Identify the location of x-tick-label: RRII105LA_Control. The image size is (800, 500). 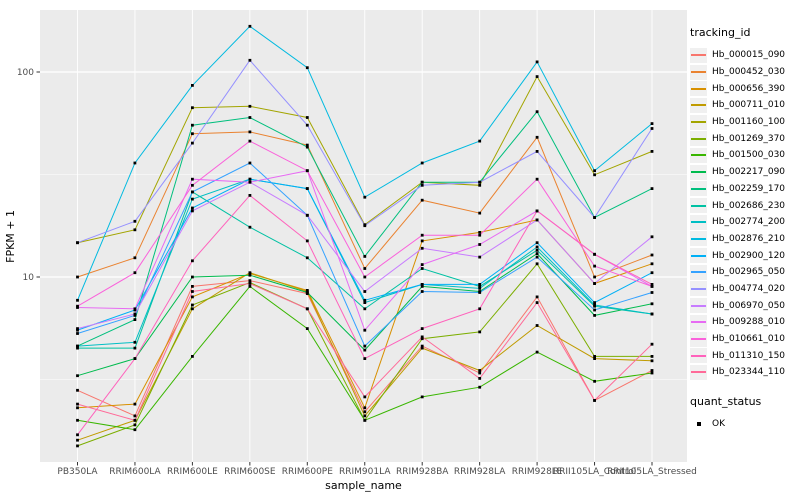
(594, 472).